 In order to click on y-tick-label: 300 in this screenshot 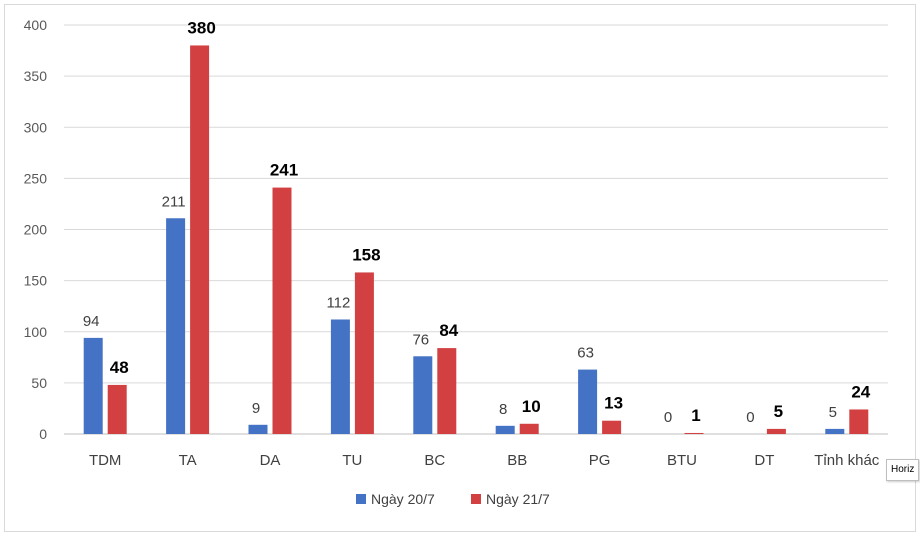, I will do `click(36, 127)`.